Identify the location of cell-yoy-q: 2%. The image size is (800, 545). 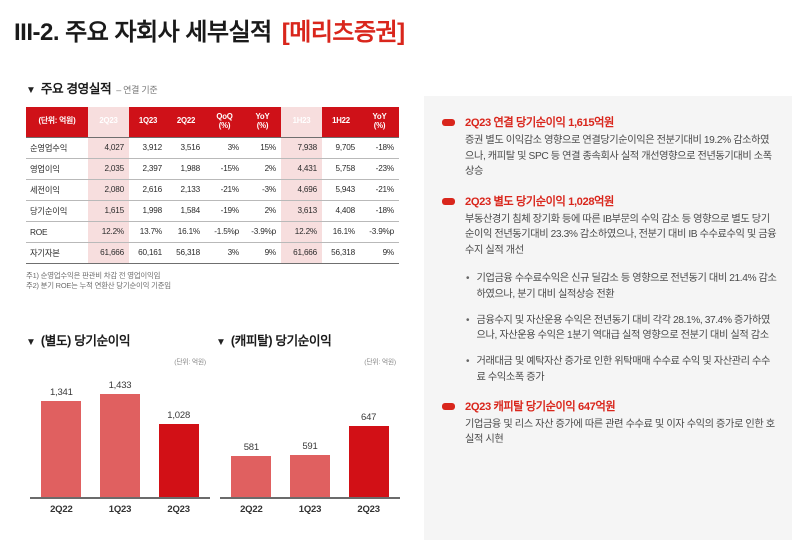
(270, 210).